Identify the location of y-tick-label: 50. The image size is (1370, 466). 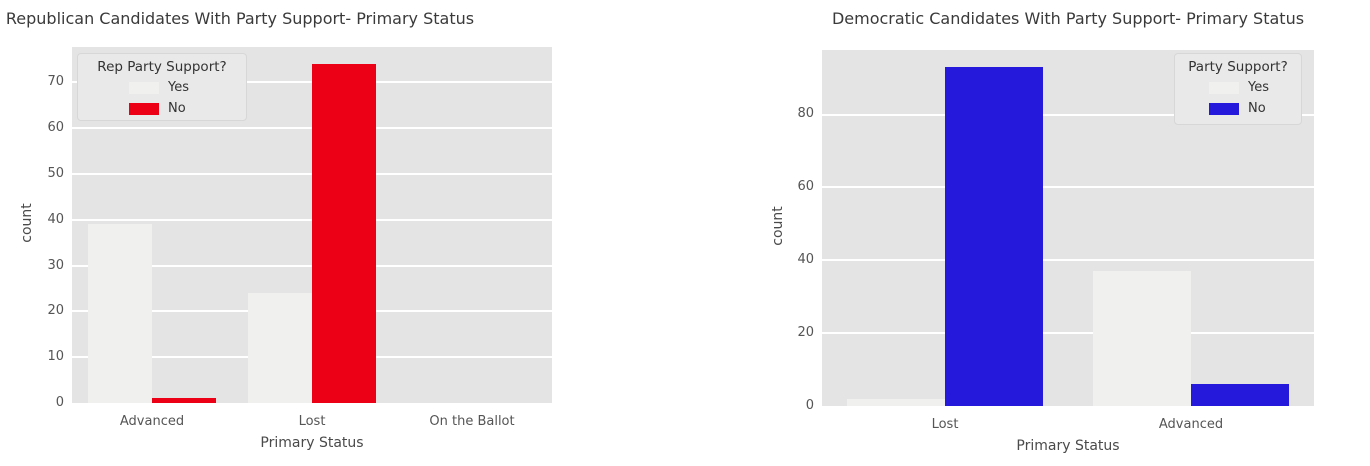
(55, 173).